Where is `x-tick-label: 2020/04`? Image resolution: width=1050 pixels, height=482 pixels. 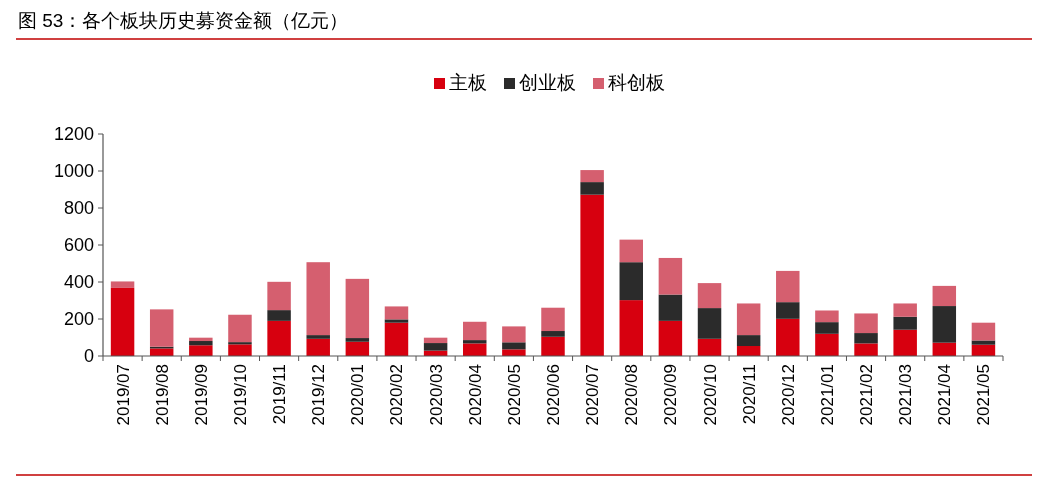
x-tick-label: 2020/04 is located at coordinates (475, 395).